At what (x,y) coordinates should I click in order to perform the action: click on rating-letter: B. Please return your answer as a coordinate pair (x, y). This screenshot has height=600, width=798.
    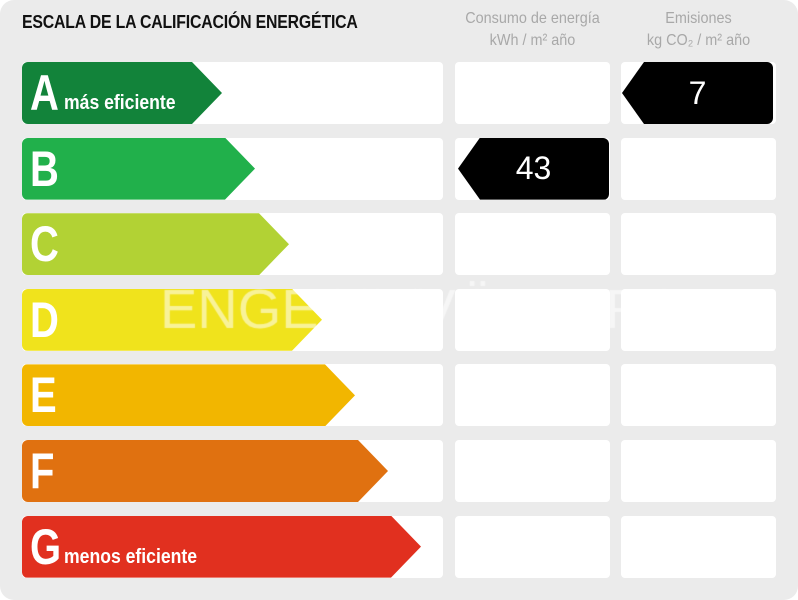
    Looking at the image, I should click on (44, 168).